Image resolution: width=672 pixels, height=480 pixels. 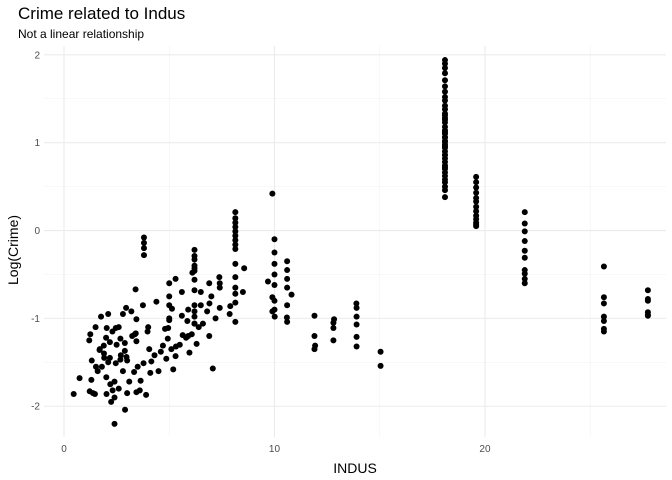 I want to click on y-tick-label: -1, so click(x=35, y=319).